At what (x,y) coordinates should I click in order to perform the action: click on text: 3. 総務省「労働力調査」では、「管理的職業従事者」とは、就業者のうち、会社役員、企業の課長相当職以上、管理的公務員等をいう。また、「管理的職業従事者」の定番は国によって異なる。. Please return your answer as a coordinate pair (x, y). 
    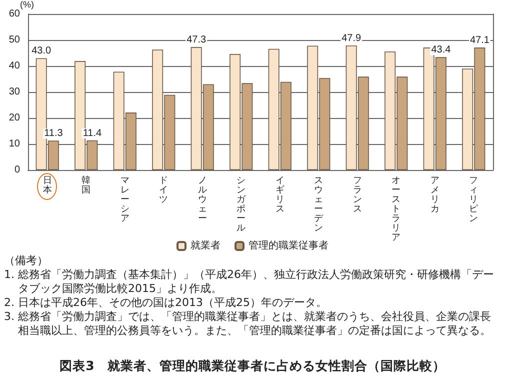
    Looking at the image, I should click on (248, 324).